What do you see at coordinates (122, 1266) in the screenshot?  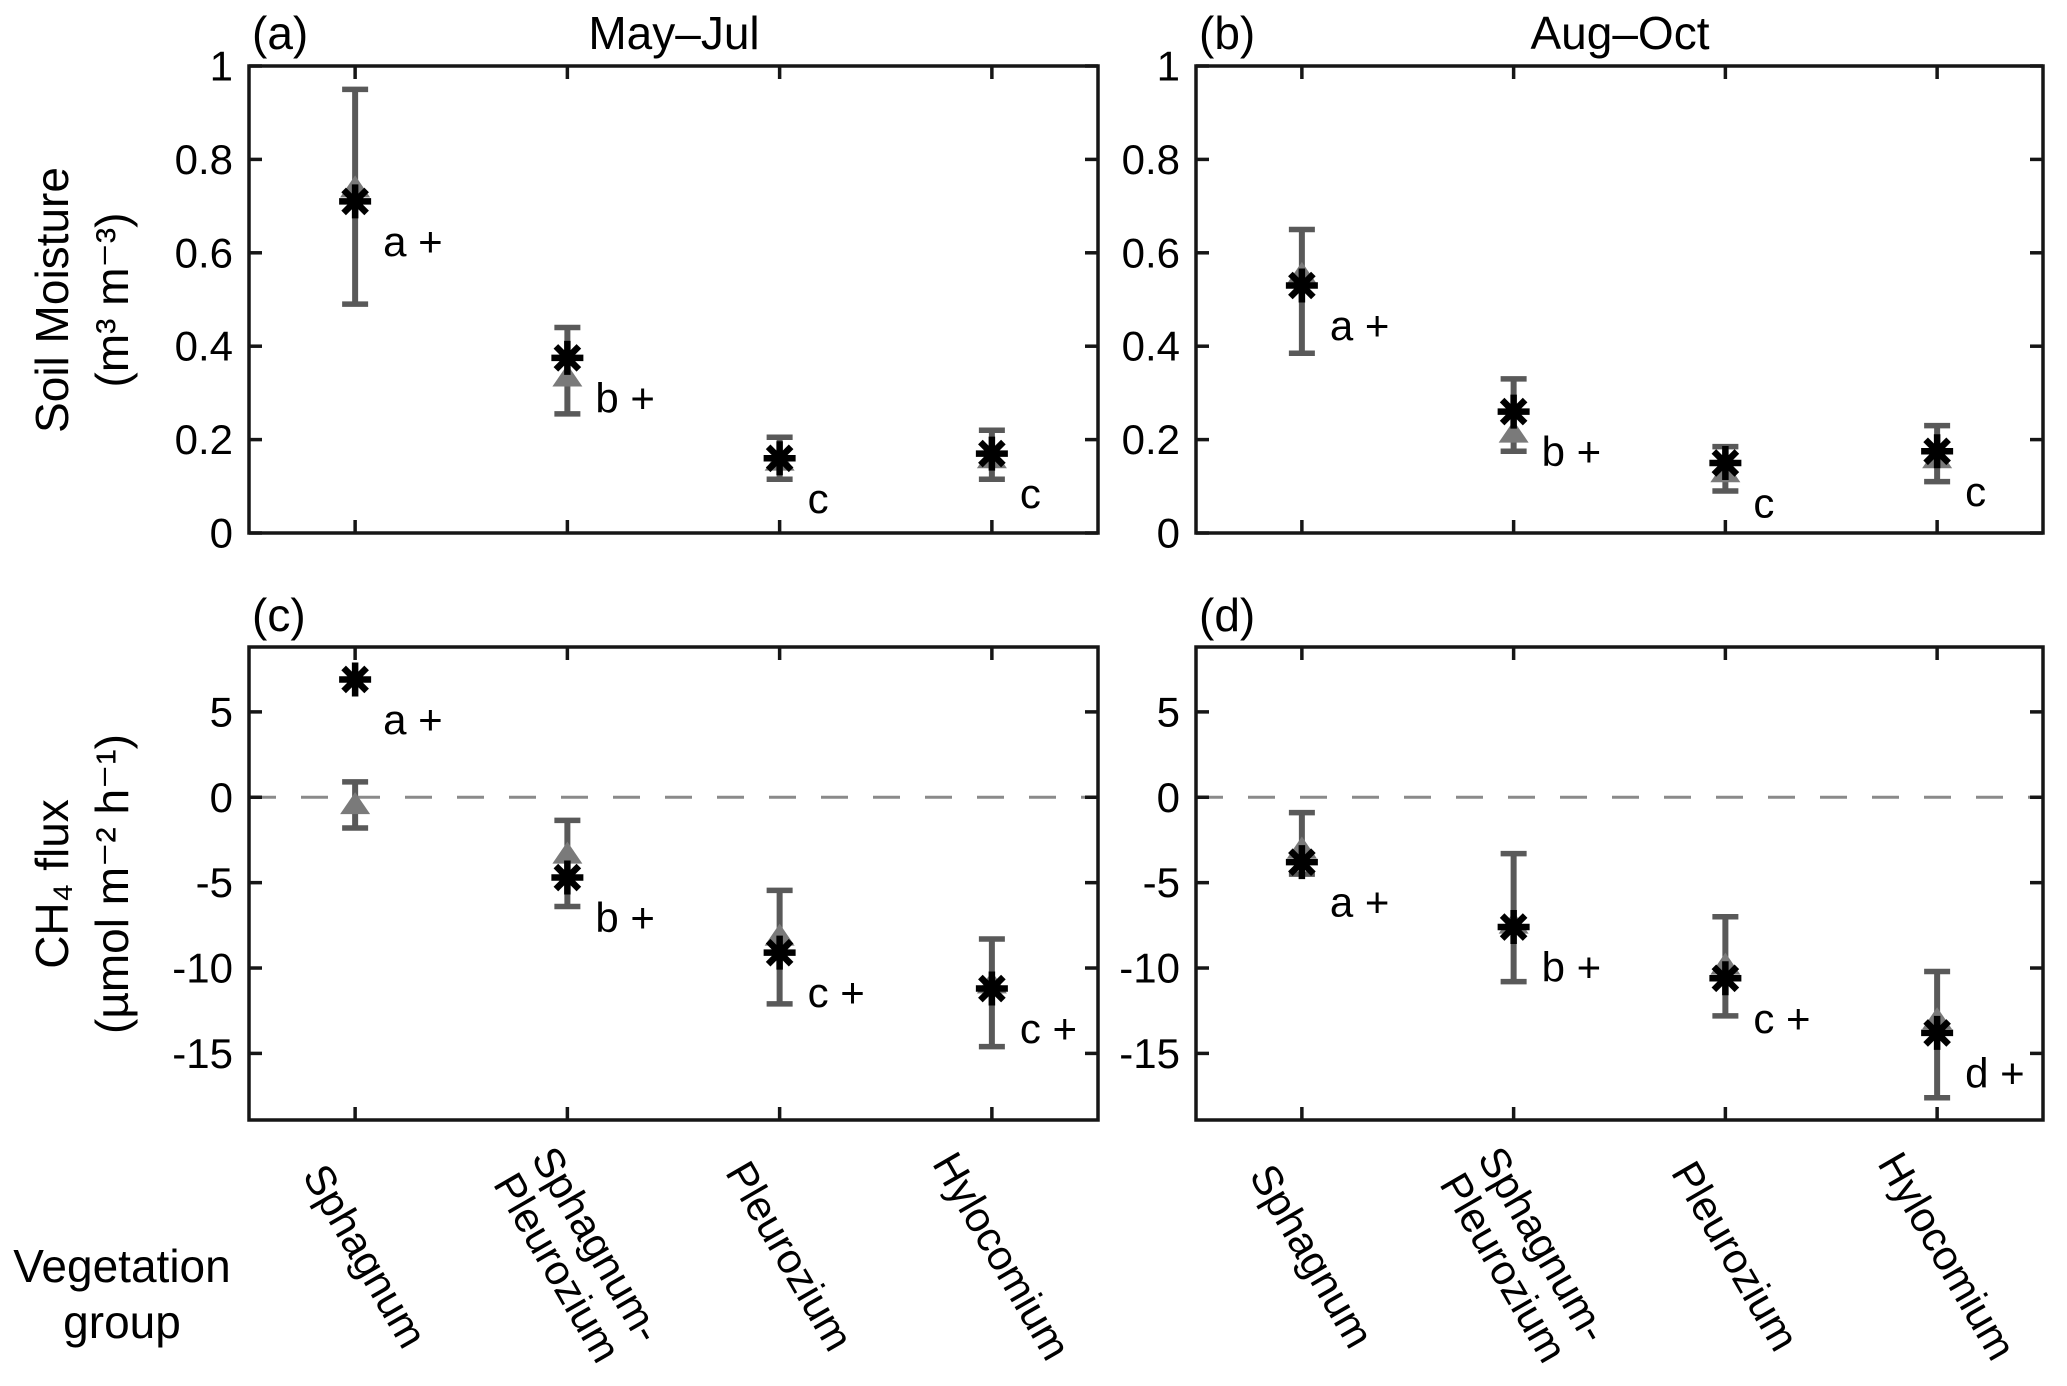 I see `x-axis-label-line: Vegetation` at bounding box center [122, 1266].